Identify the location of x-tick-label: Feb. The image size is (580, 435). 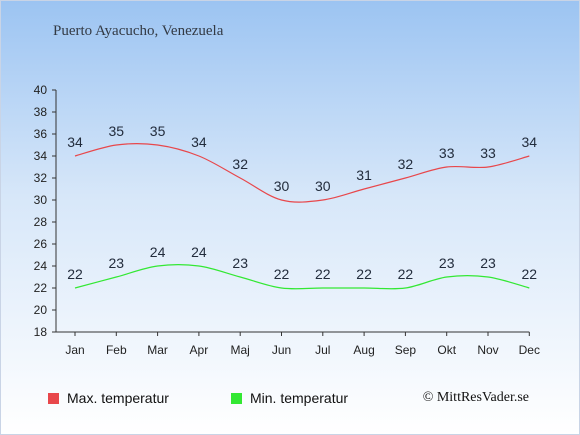
(116, 350).